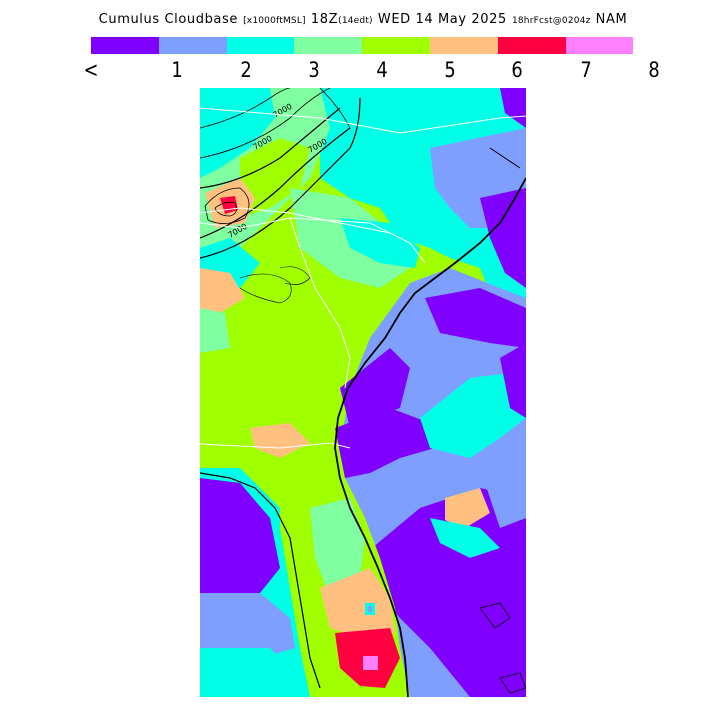 The width and height of the screenshot is (726, 726). Describe the element at coordinates (177, 70) in the screenshot. I see `legend-tick: 1` at that location.